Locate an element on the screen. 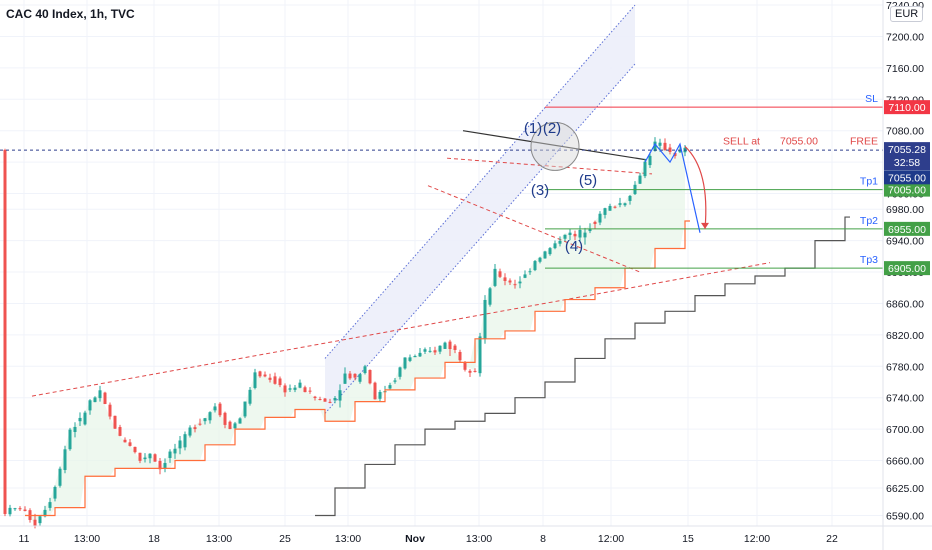  wave-label: (5) is located at coordinates (588, 180).